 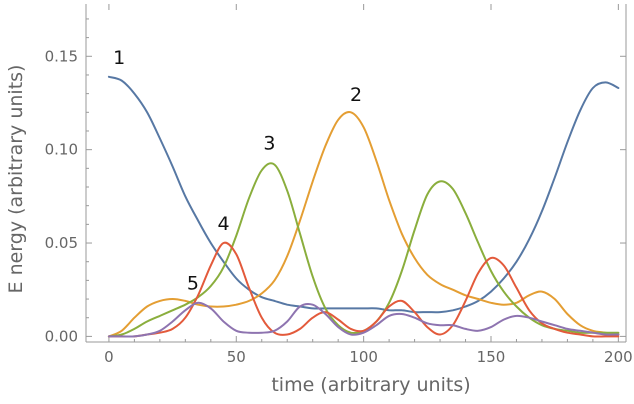 What do you see at coordinates (61, 56) in the screenshot?
I see `y-tick-label: 0.15` at bounding box center [61, 56].